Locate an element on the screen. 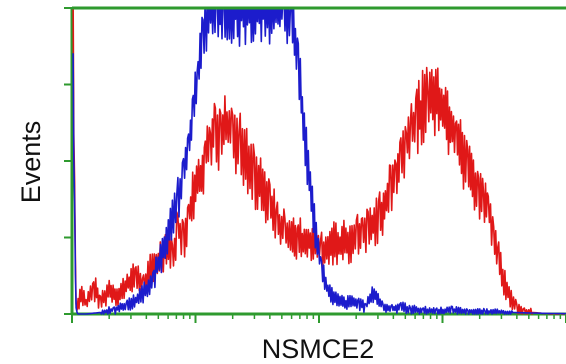 Image resolution: width=566 pixels, height=364 pixels. y-axis-label: Events is located at coordinates (31, 162).